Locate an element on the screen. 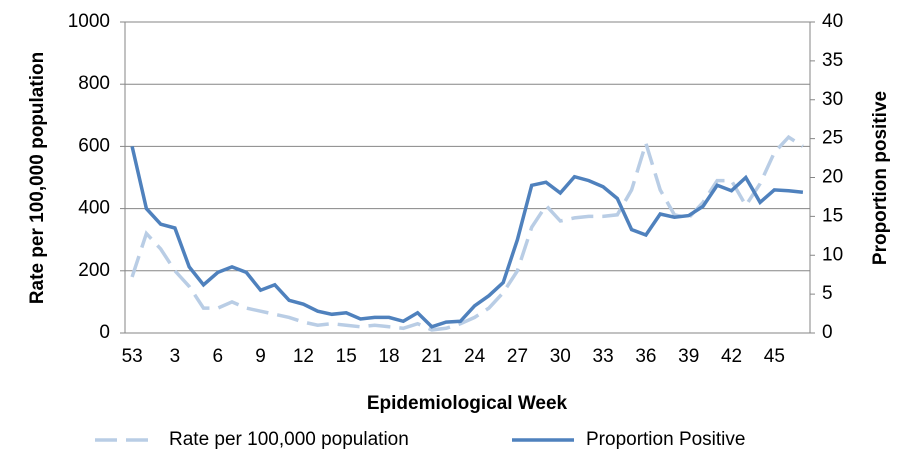 Image resolution: width=917 pixels, height=457 pixels. x-tick-label: 36 is located at coordinates (645, 356).